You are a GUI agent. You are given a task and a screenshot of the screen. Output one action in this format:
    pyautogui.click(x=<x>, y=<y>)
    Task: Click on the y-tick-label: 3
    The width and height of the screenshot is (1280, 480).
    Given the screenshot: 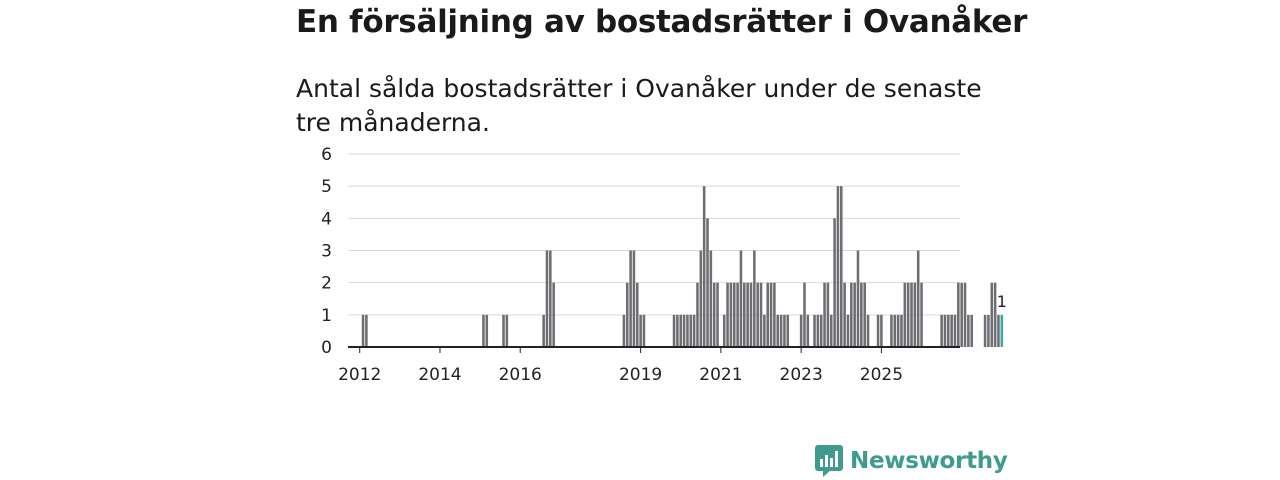 What is the action you would take?
    pyautogui.click(x=326, y=252)
    